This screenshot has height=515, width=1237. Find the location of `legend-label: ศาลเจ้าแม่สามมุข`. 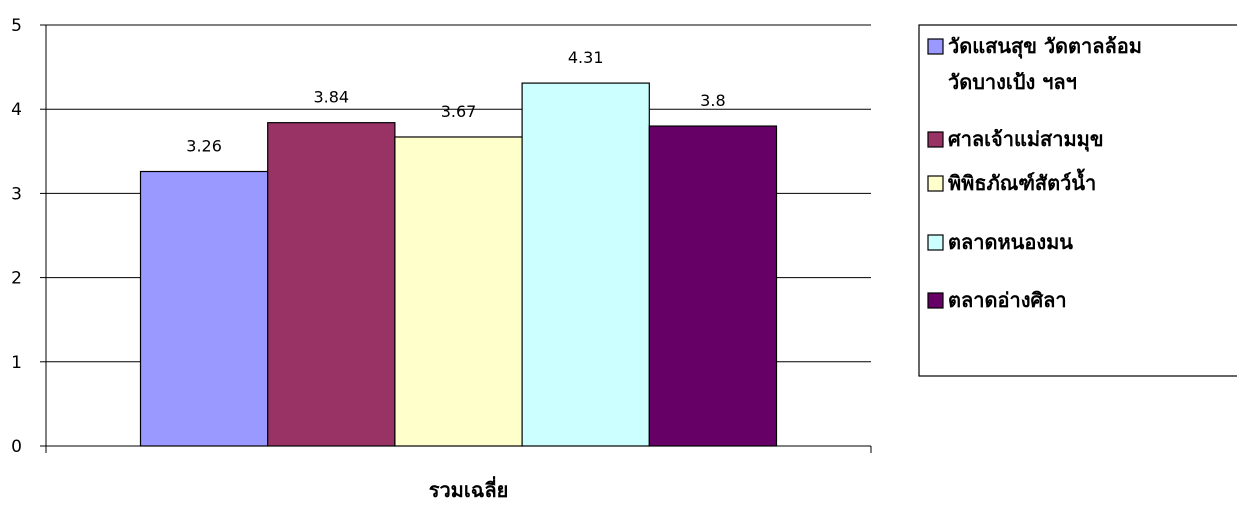

legend-label: ศาลเจ้าแม่สามมุข is located at coordinates (1026, 139).